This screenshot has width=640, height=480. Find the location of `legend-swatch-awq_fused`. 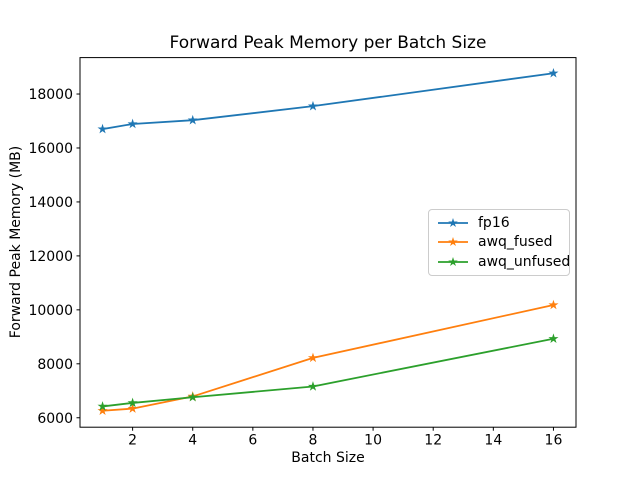

legend-swatch-awq_fused is located at coordinates (453, 242).